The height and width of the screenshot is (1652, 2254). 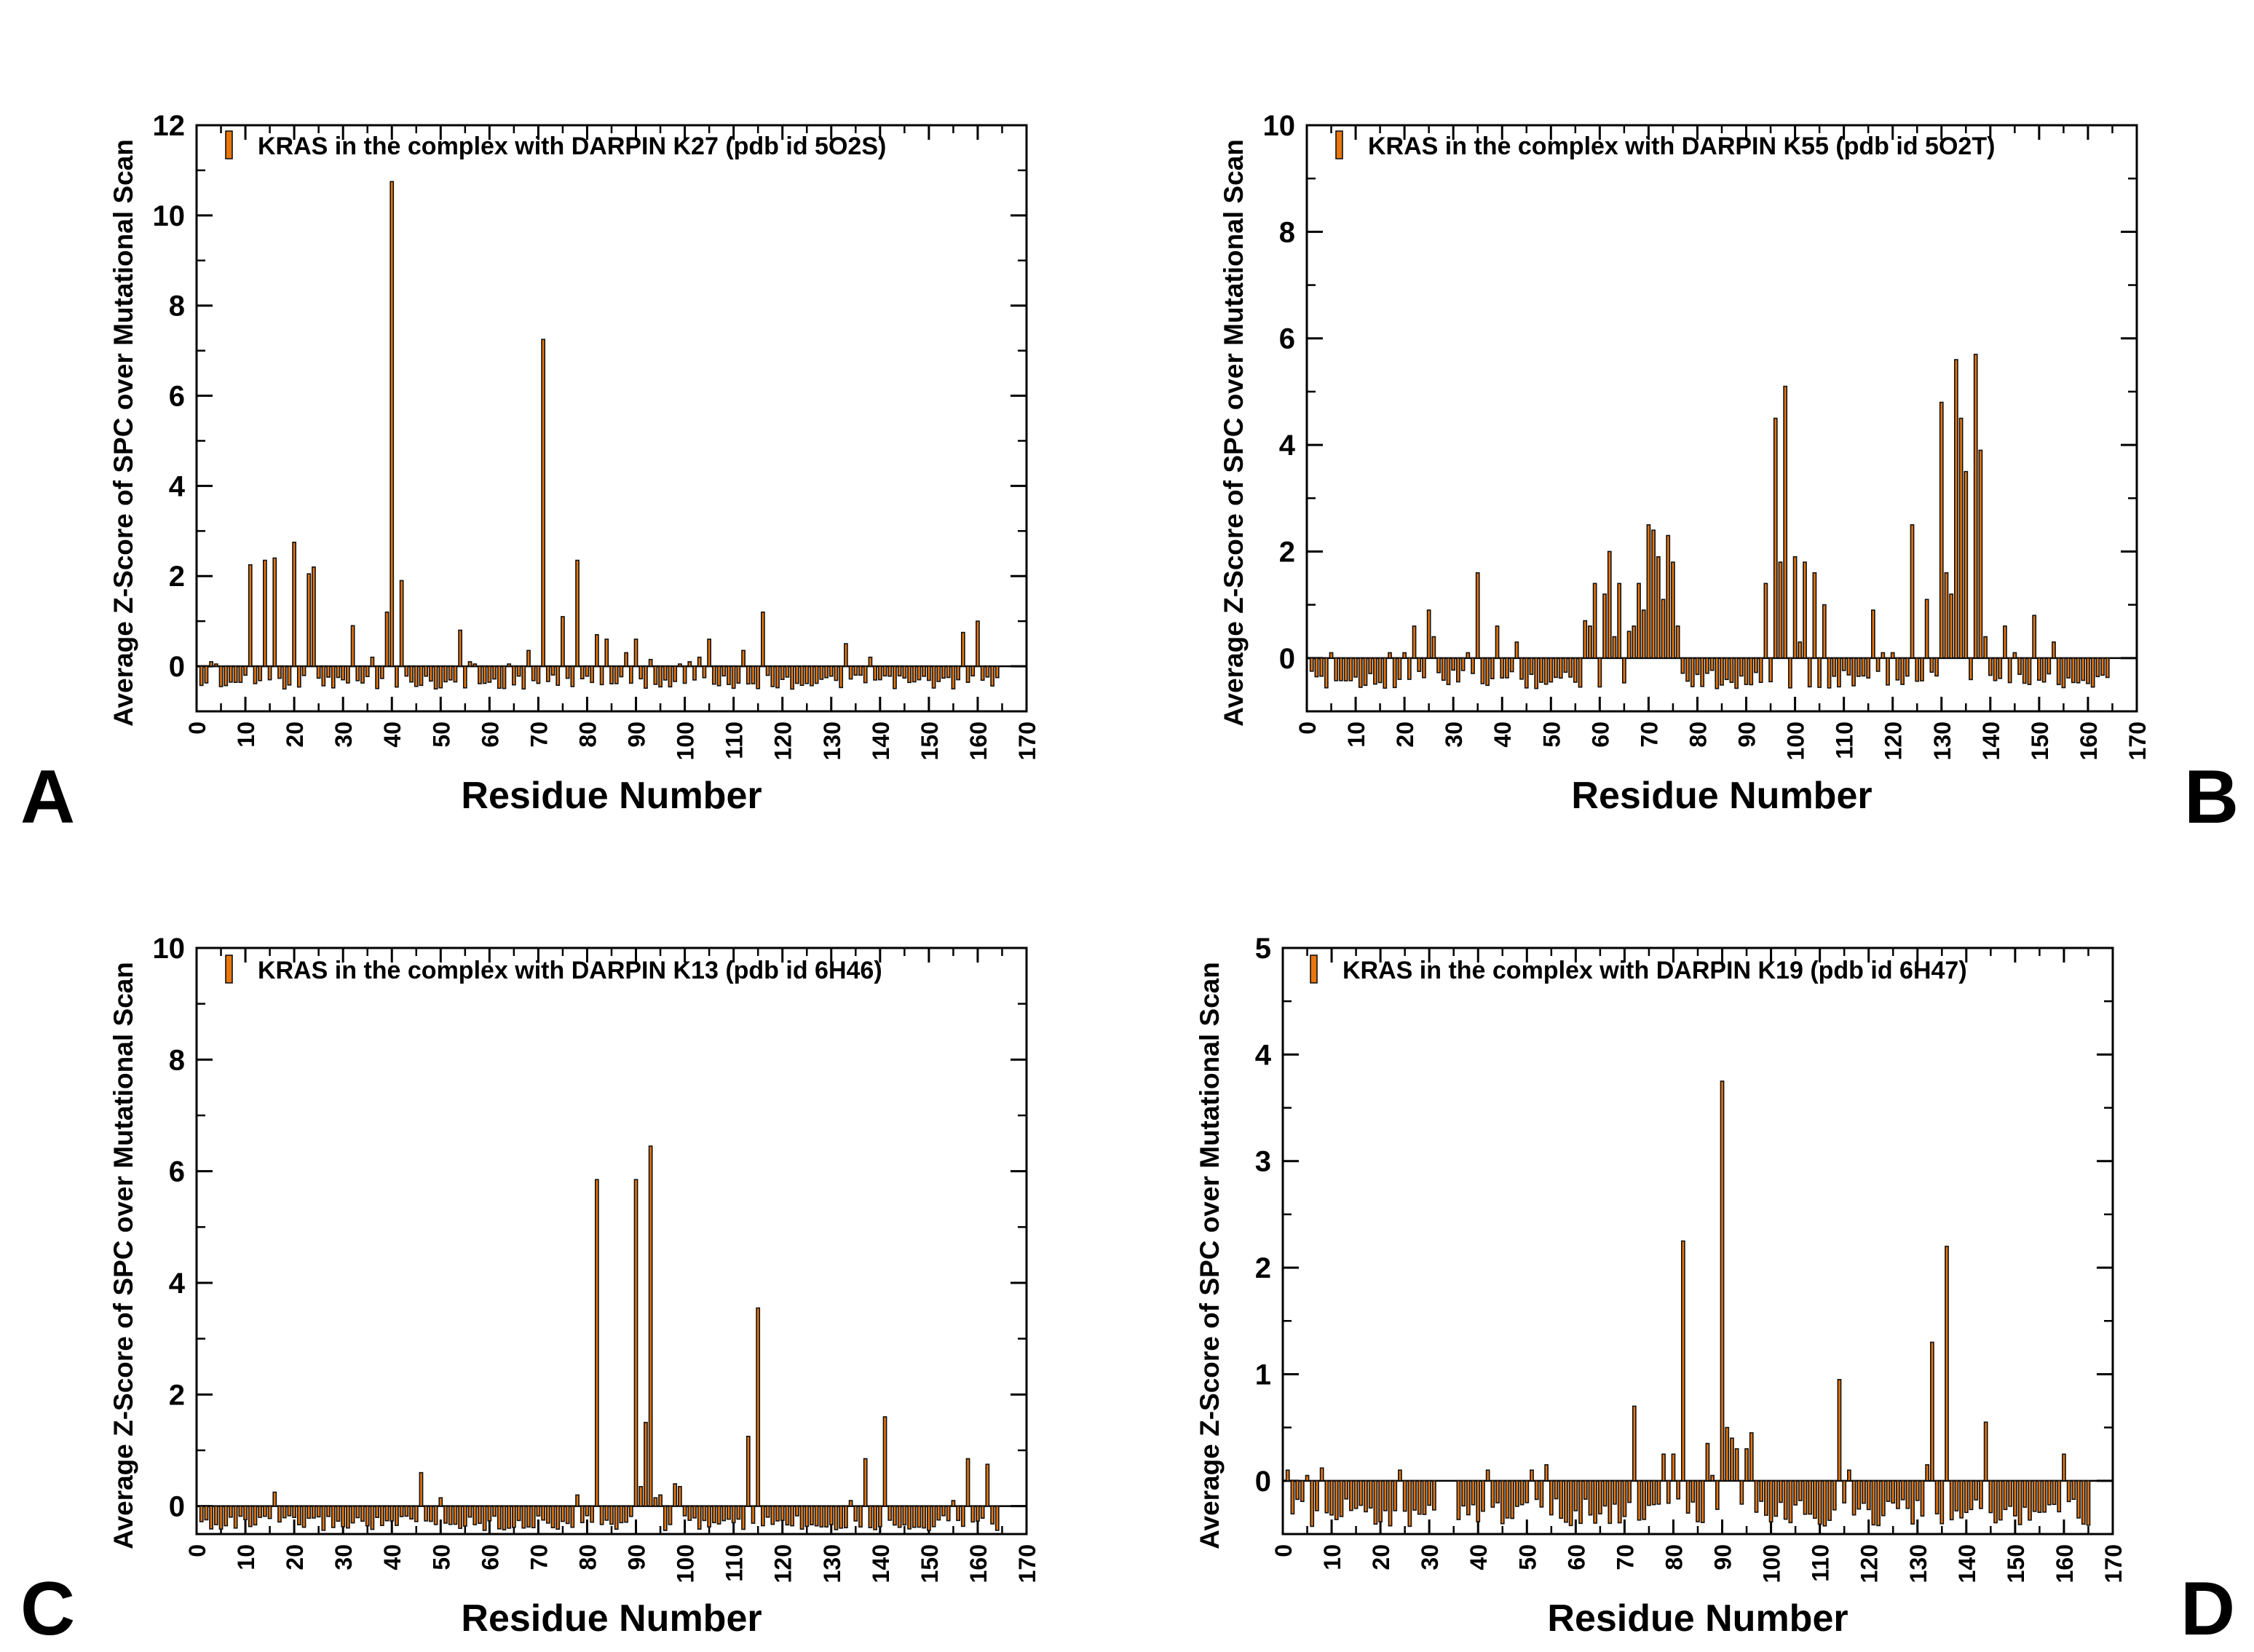 What do you see at coordinates (441, 1557) in the screenshot?
I see `x-tick-label: 50` at bounding box center [441, 1557].